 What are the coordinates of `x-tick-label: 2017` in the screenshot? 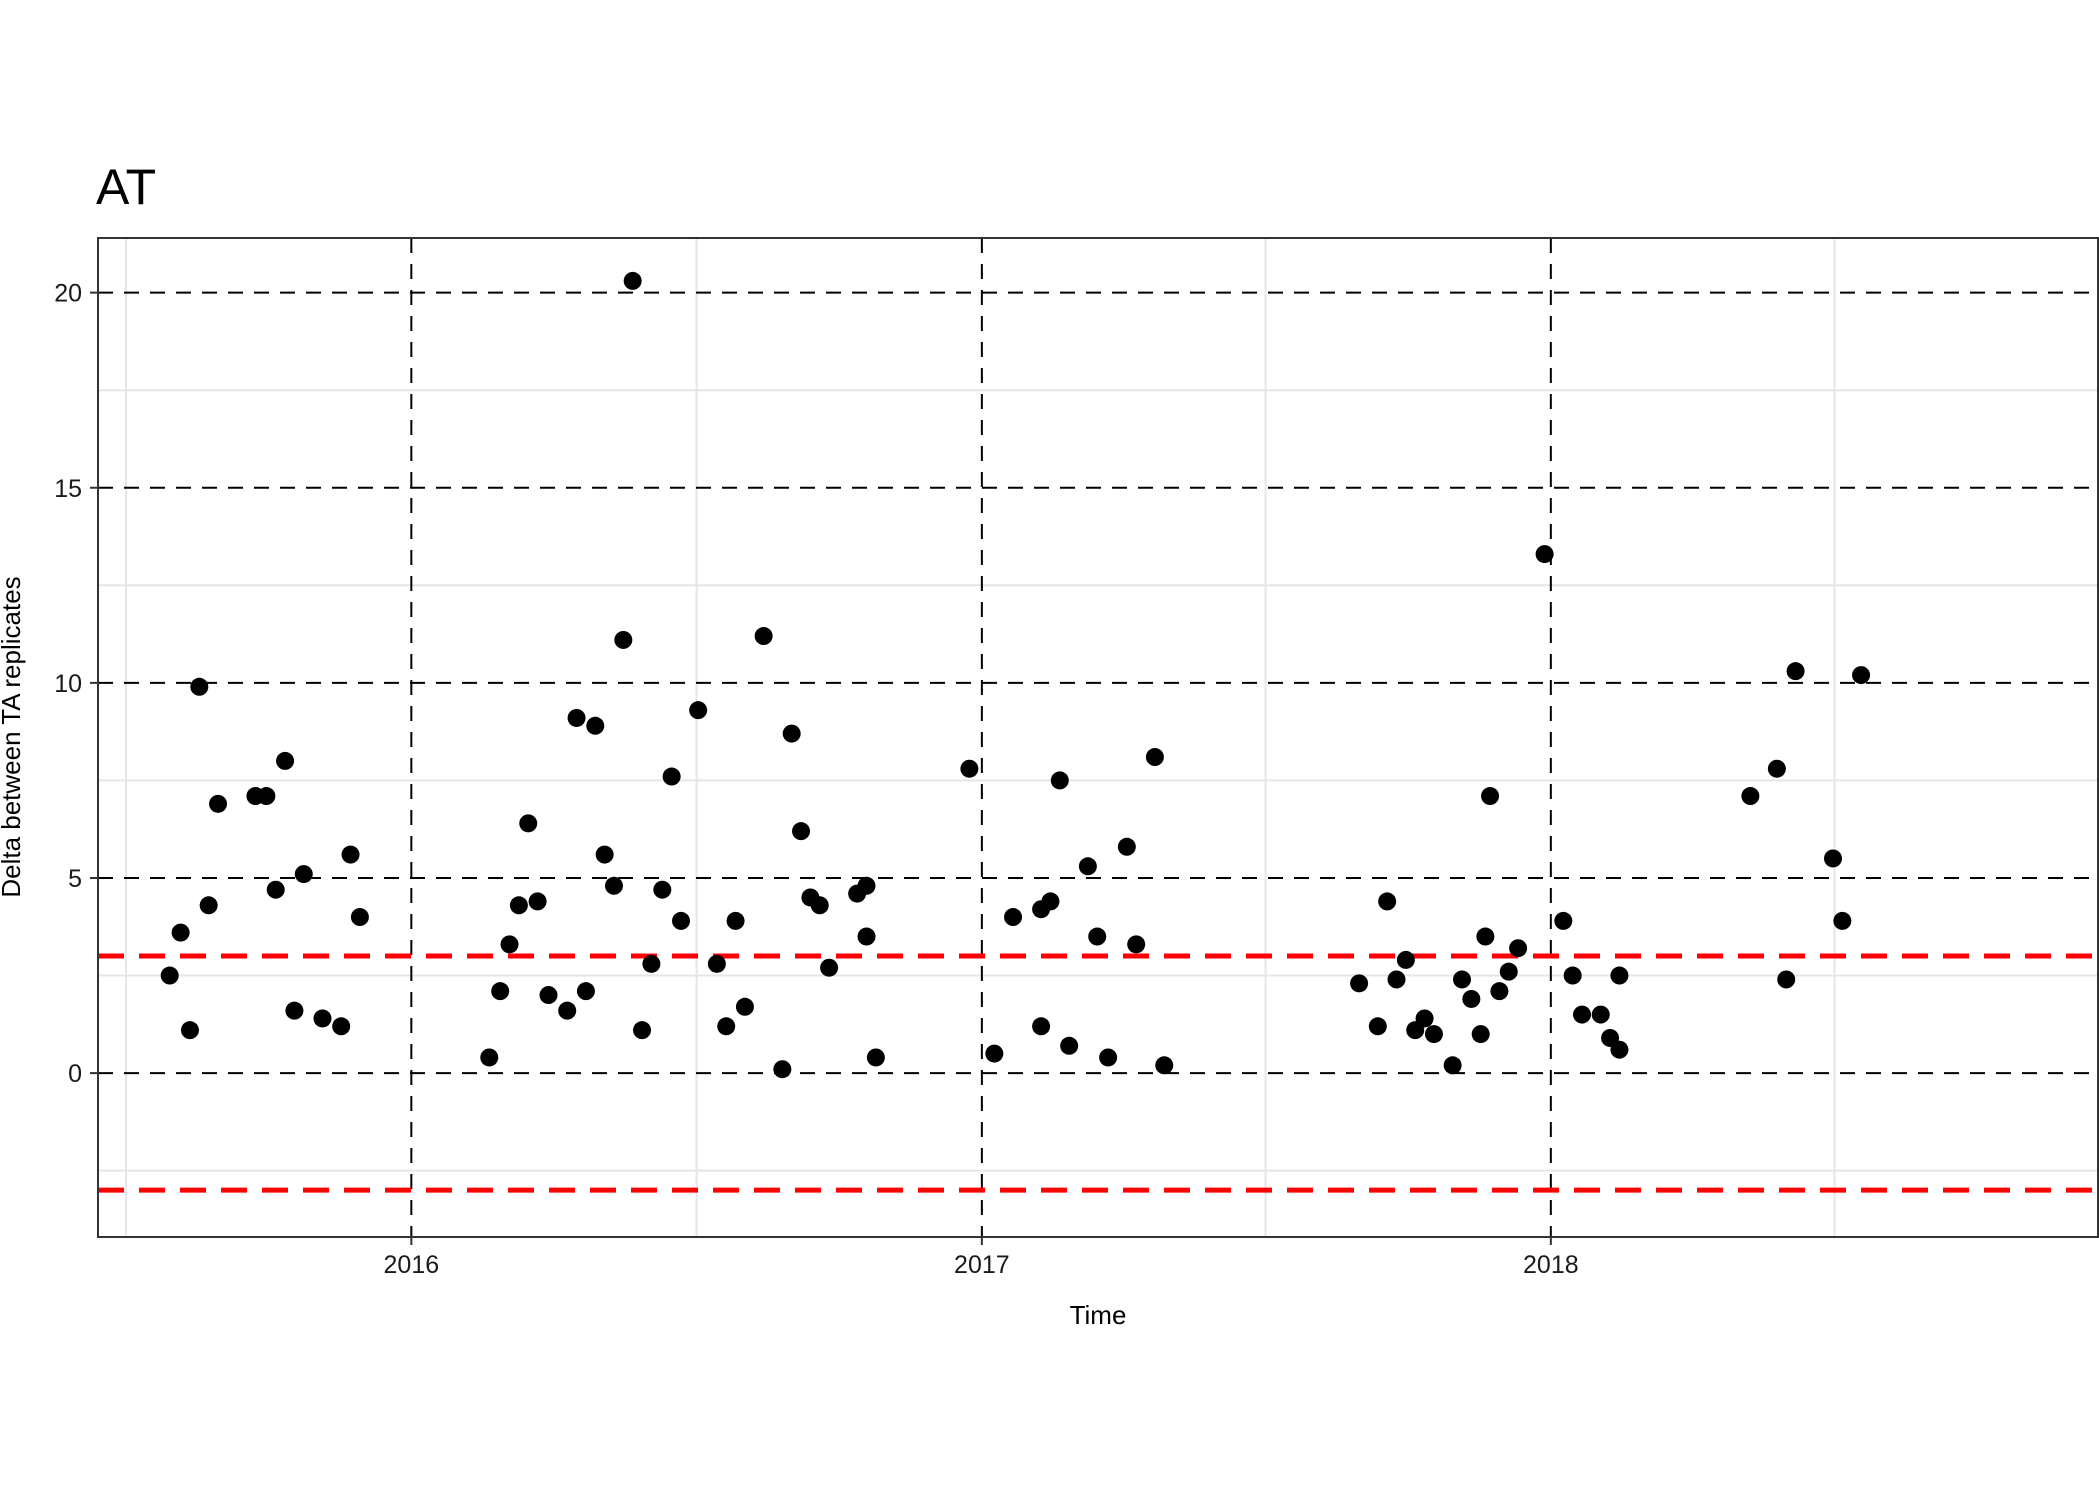 It's located at (982, 1265).